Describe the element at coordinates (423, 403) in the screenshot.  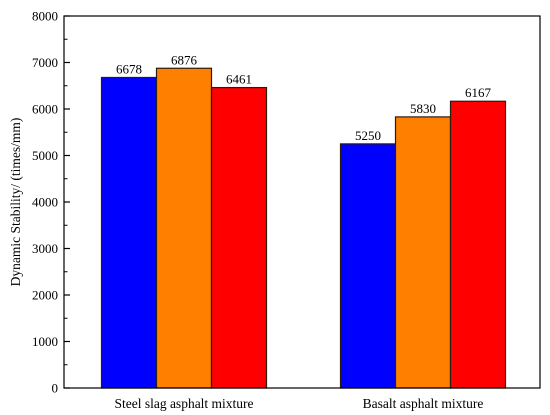
I see `category-label-1: Basalt asphalt mixture` at that location.